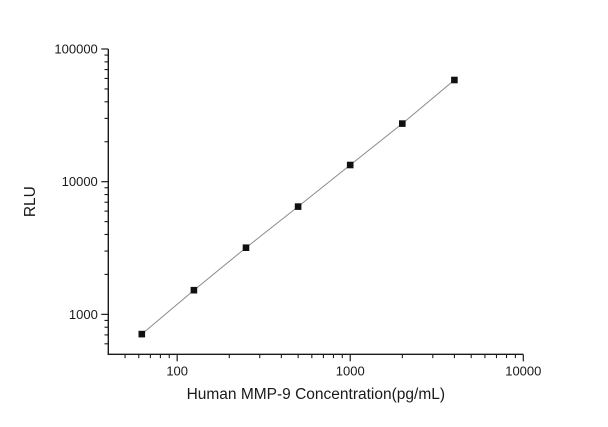 The image size is (608, 427). I want to click on x-axis-tick-label: 1000, so click(350, 370).